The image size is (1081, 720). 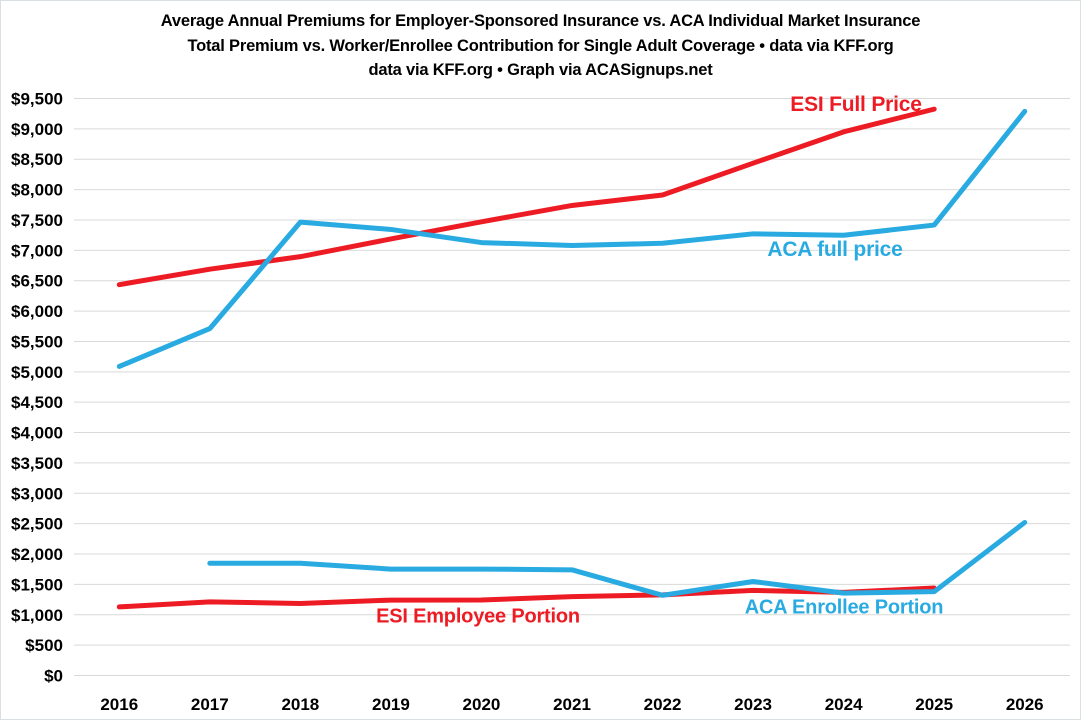 I want to click on y-tick-label: $0, so click(x=53, y=676).